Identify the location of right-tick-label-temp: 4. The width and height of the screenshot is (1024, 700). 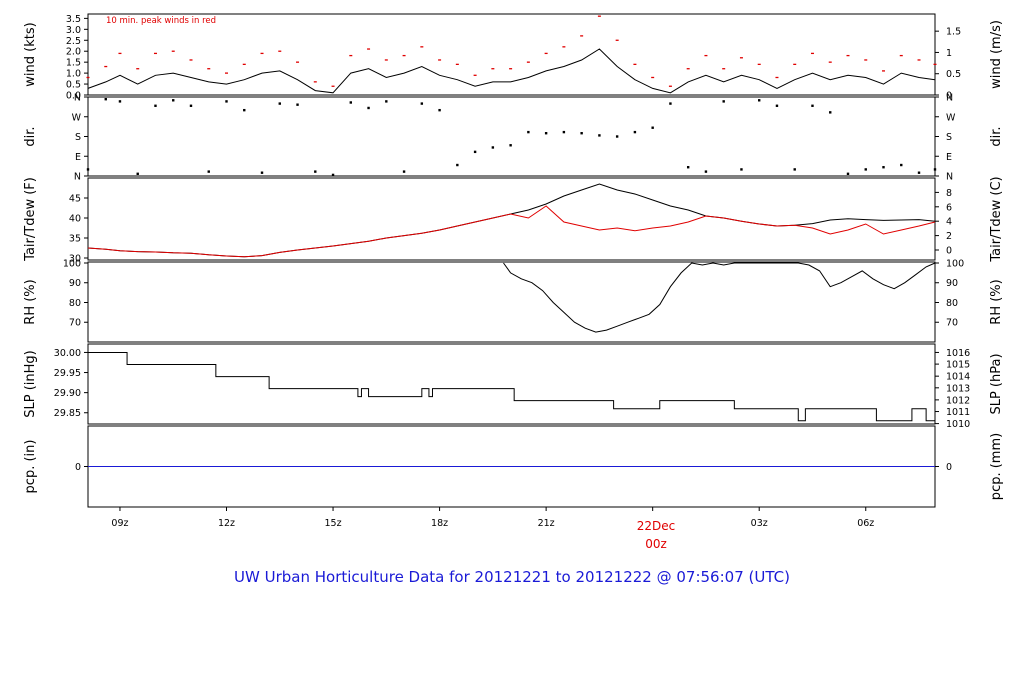
(949, 222).